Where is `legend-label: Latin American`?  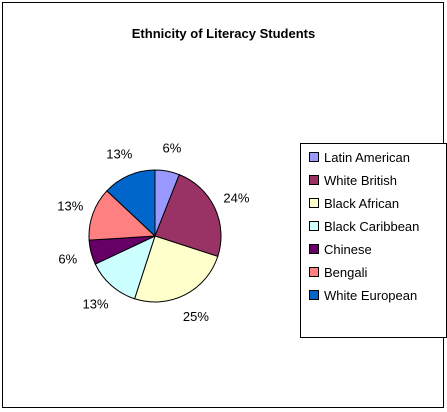
legend-label: Latin American is located at coordinates (367, 157).